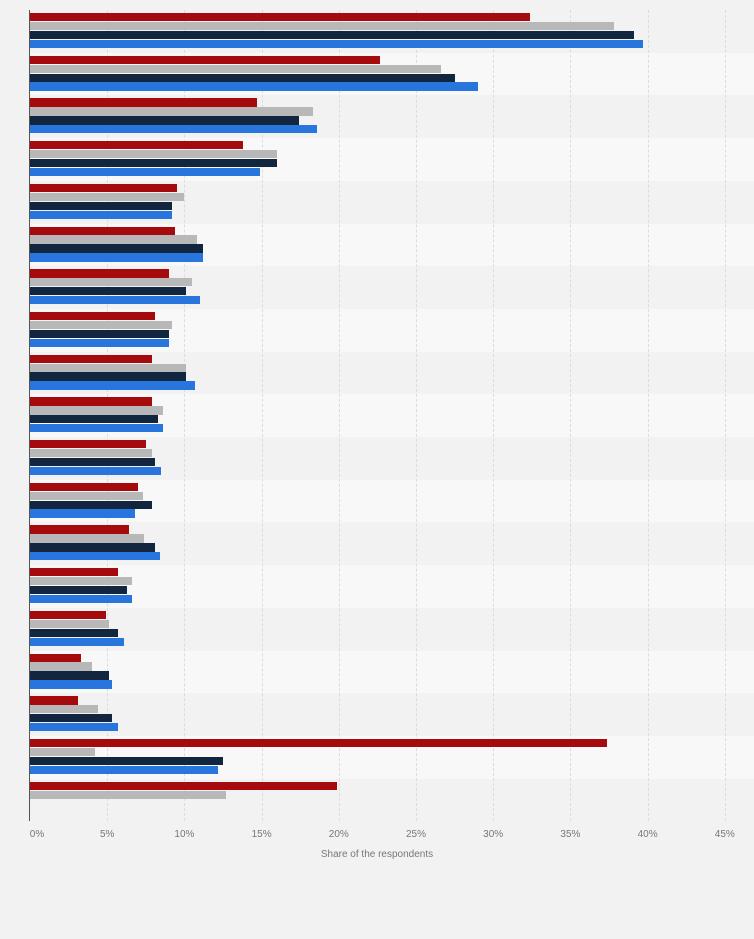 Image resolution: width=754 pixels, height=939 pixels. What do you see at coordinates (570, 834) in the screenshot?
I see `x-tick-label: 35%` at bounding box center [570, 834].